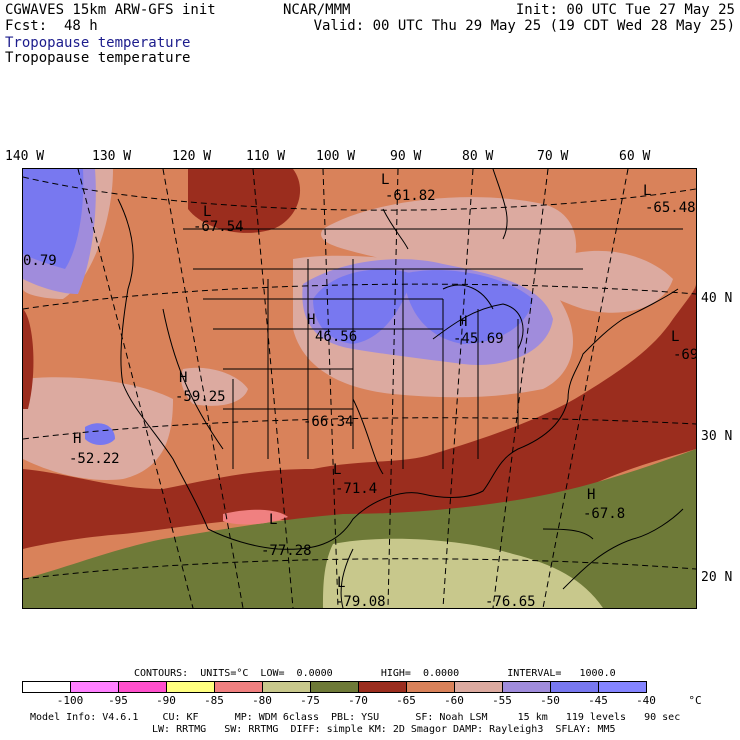  What do you see at coordinates (214, 700) in the screenshot?
I see `colorbar-tick: -85` at bounding box center [214, 700].